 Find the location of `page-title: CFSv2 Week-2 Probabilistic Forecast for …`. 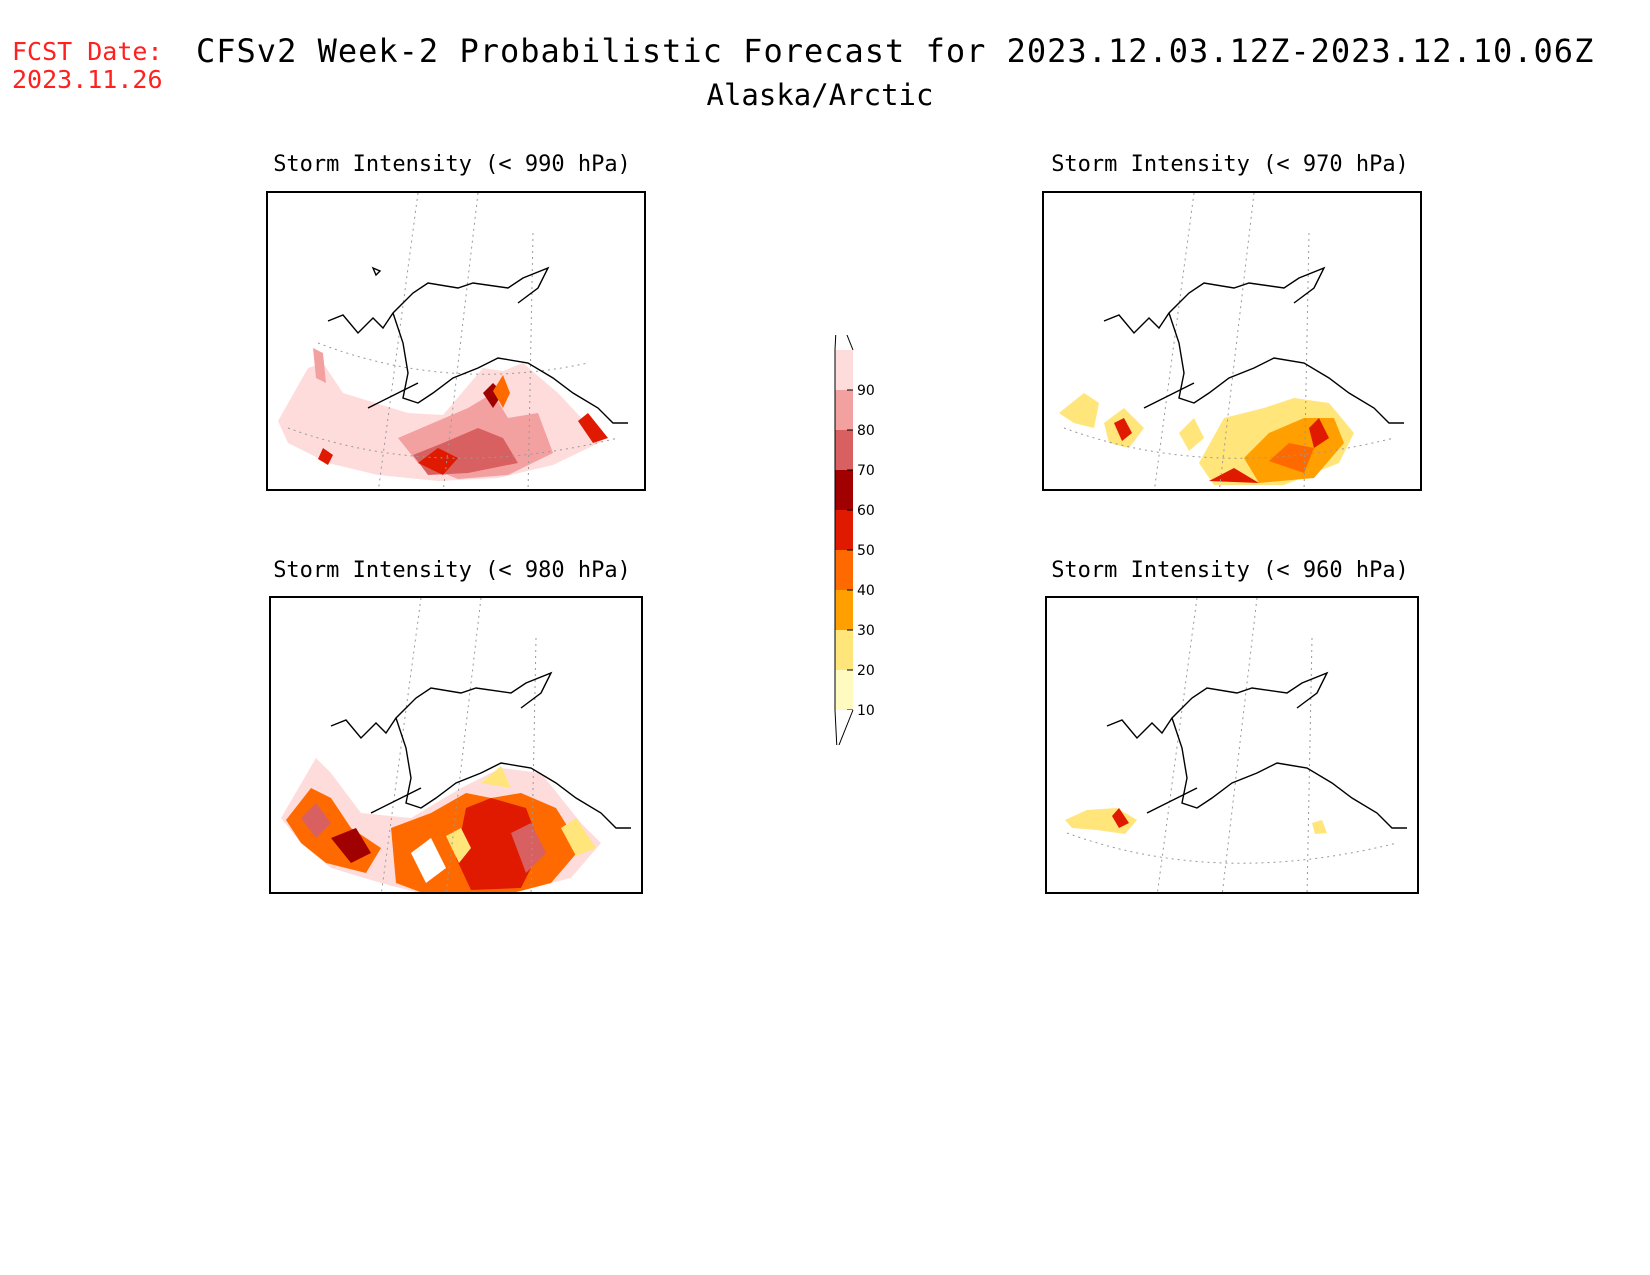

page-title: CFSv2 Week-2 Probabilistic Forecast for … is located at coordinates (895, 51).